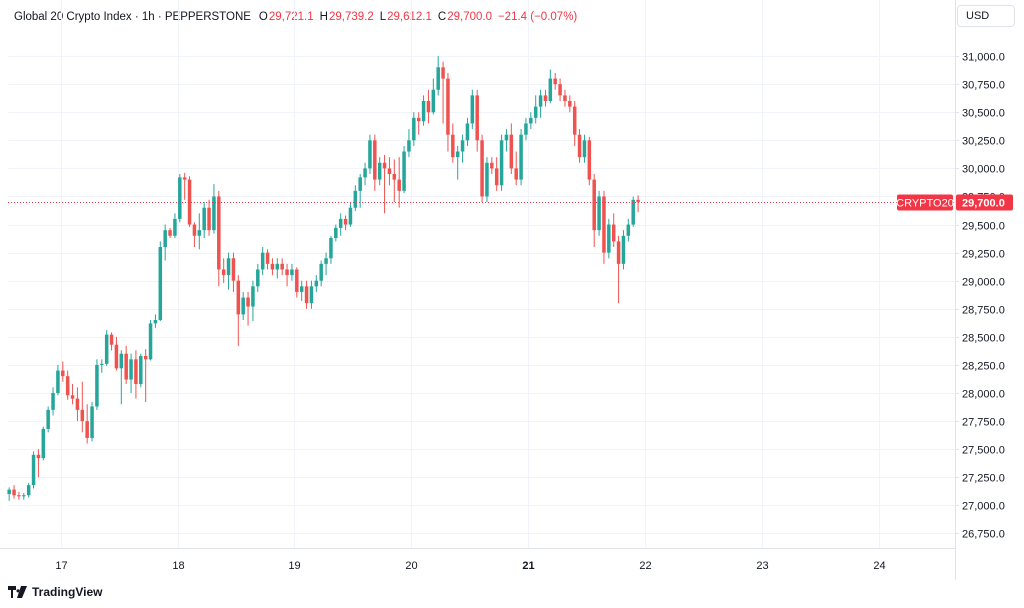 The height and width of the screenshot is (608, 1024). Describe the element at coordinates (983, 507) in the screenshot. I see `price-tick-label: 27,000.0` at that location.